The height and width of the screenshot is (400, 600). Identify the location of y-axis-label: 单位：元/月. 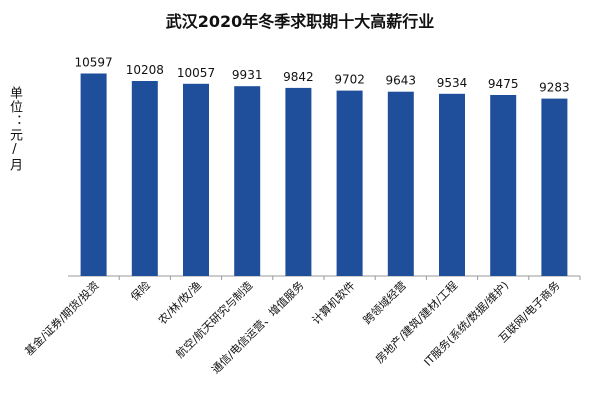
(14, 129).